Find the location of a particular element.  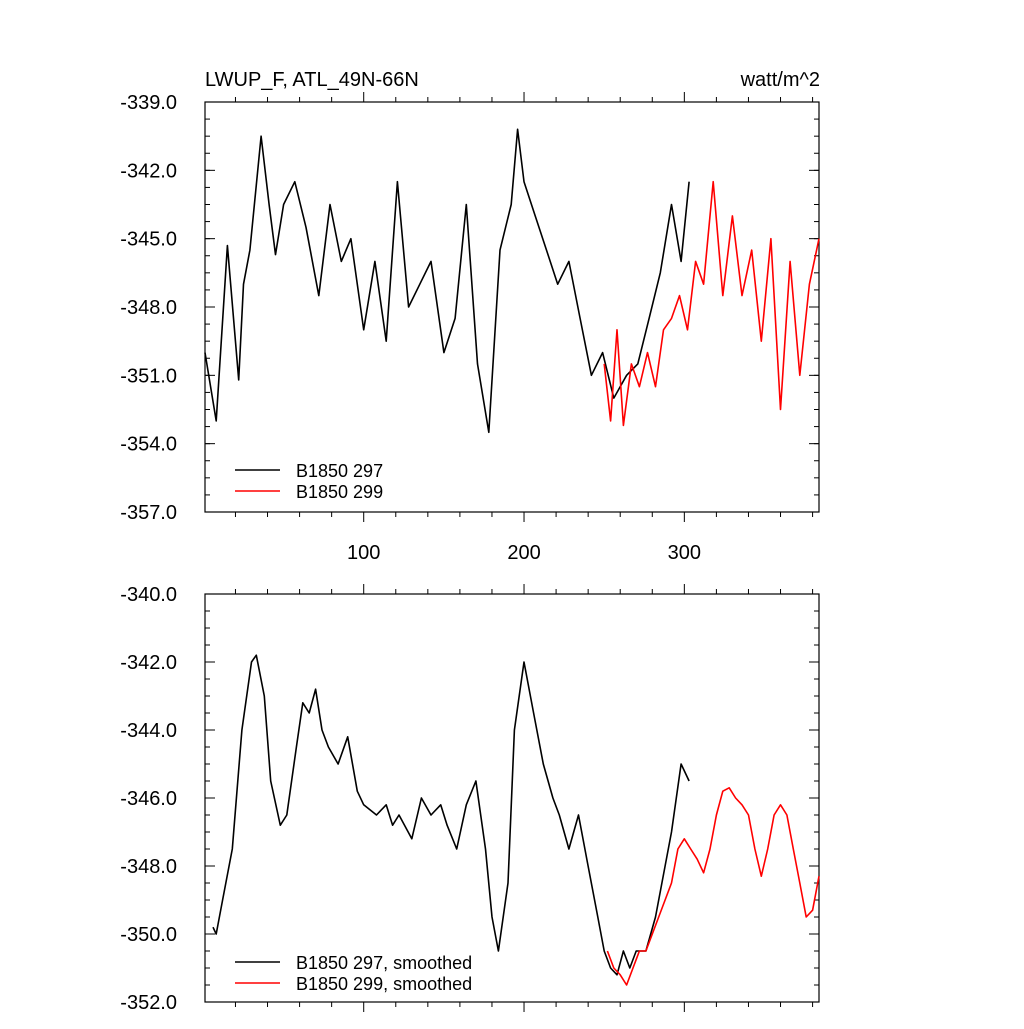

legend-label: B1850 299 is located at coordinates (339, 492).